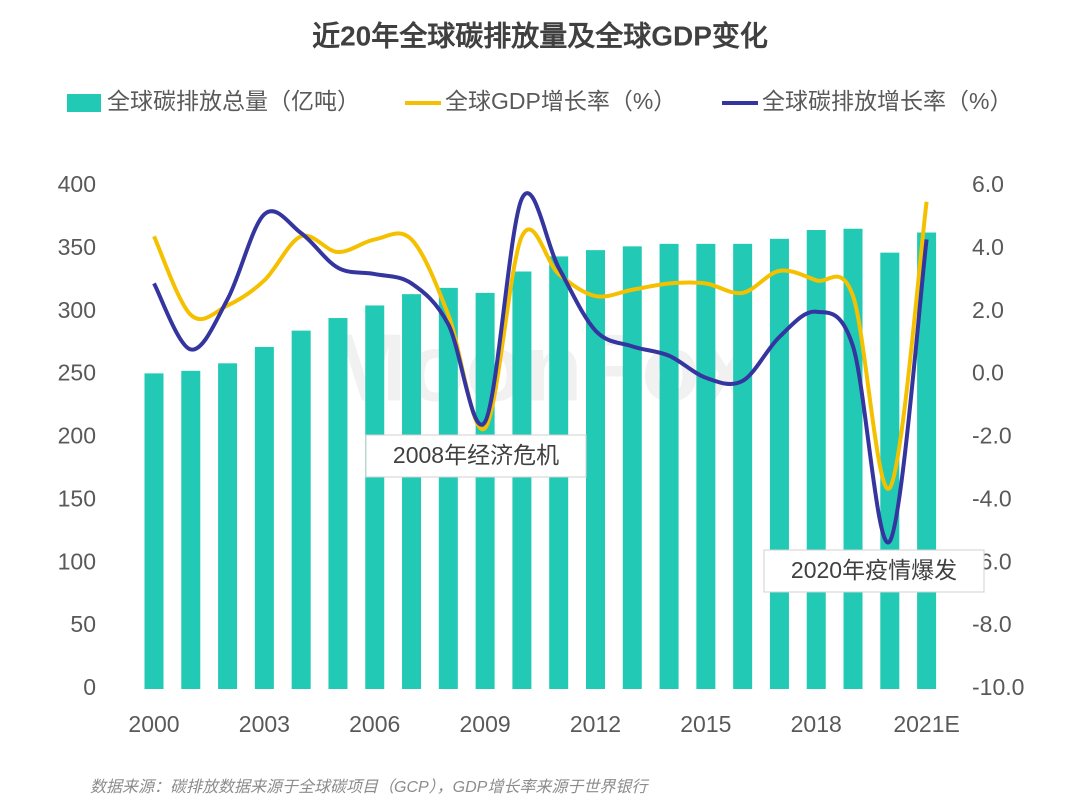 The width and height of the screenshot is (1080, 807). What do you see at coordinates (84, 103) in the screenshot?
I see `legend-swatch` at bounding box center [84, 103].